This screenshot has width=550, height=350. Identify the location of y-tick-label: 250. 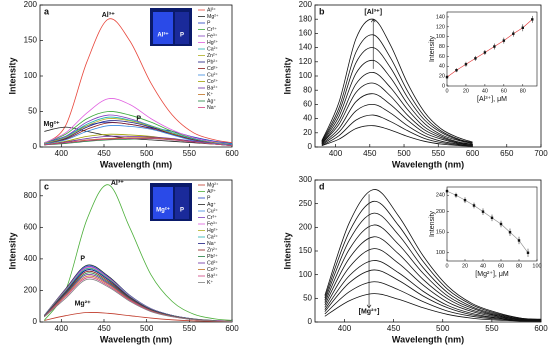
(306, 203).